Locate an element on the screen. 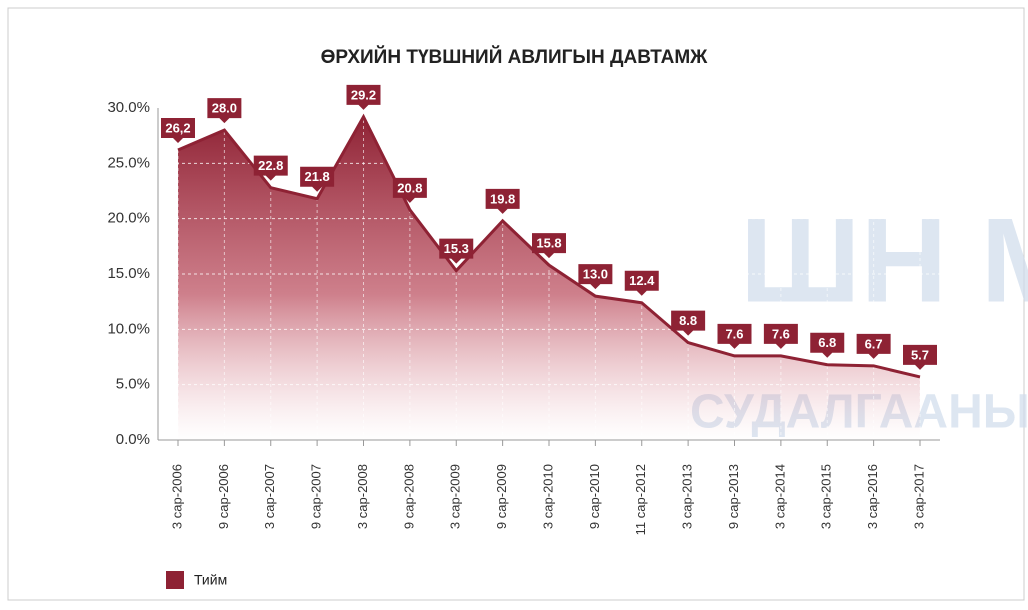 The width and height of the screenshot is (1028, 610). x-tick-label: 9 сар-2010 is located at coordinates (594, 496).